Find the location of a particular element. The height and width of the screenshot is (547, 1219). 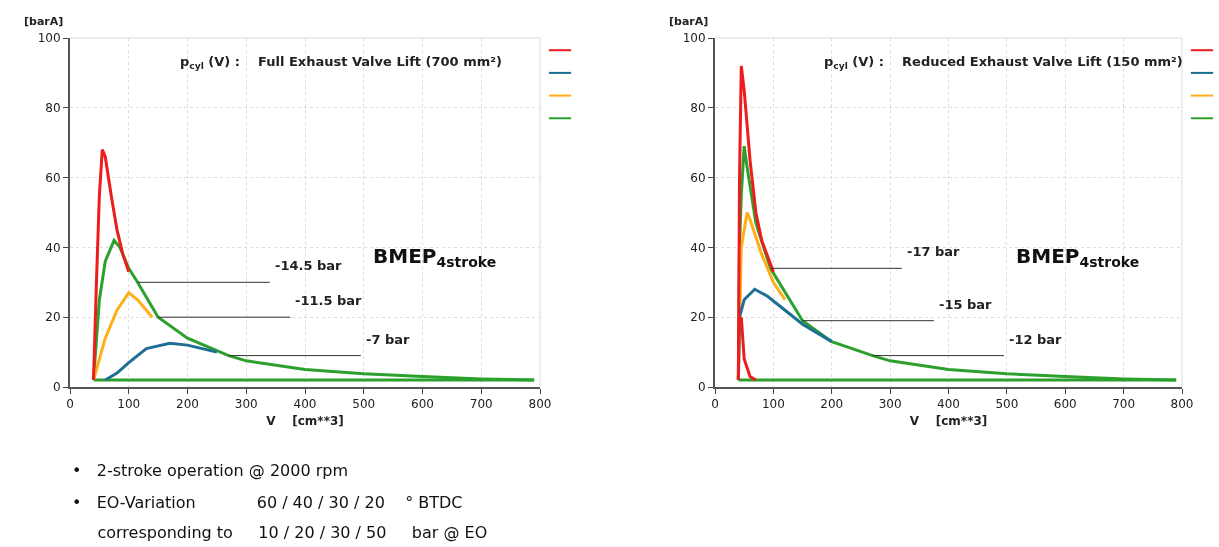

text: p$_{cyl}$ (V) : Full Exhaust Valve Lift (700 mm²) is located at coordinates (341, 62).